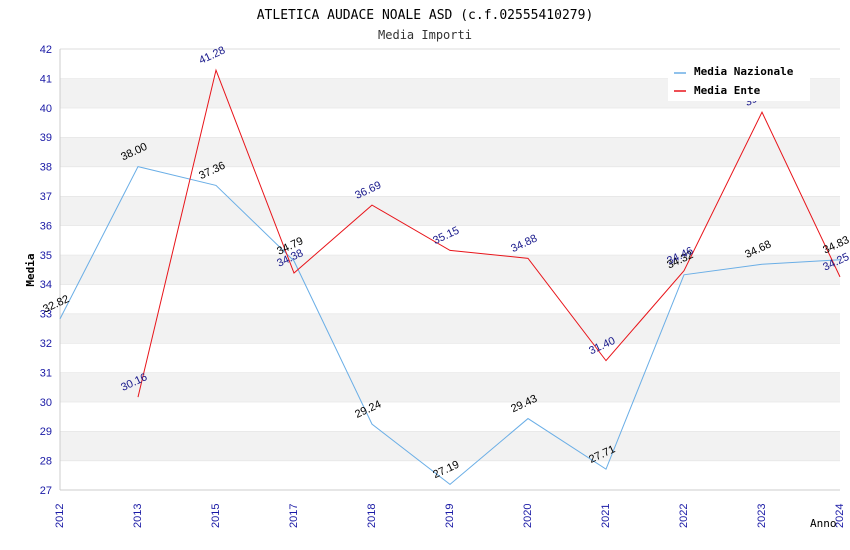  Describe the element at coordinates (744, 71) in the screenshot. I see `legend-label-media-nazionale: Media Nazionale` at that location.